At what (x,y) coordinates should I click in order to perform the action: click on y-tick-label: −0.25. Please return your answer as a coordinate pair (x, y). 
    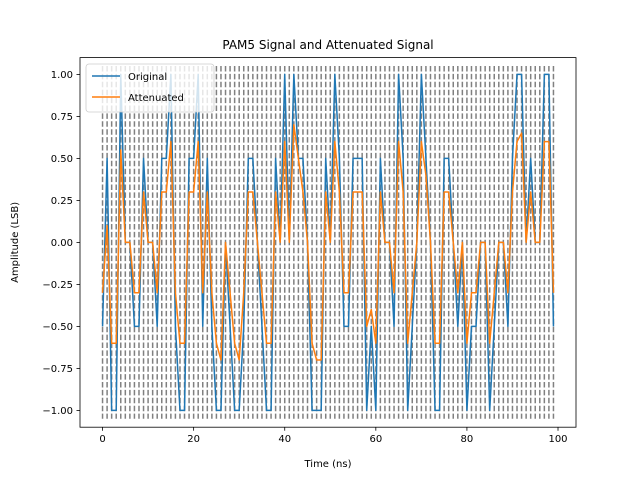
    Looking at the image, I should click on (57, 285).